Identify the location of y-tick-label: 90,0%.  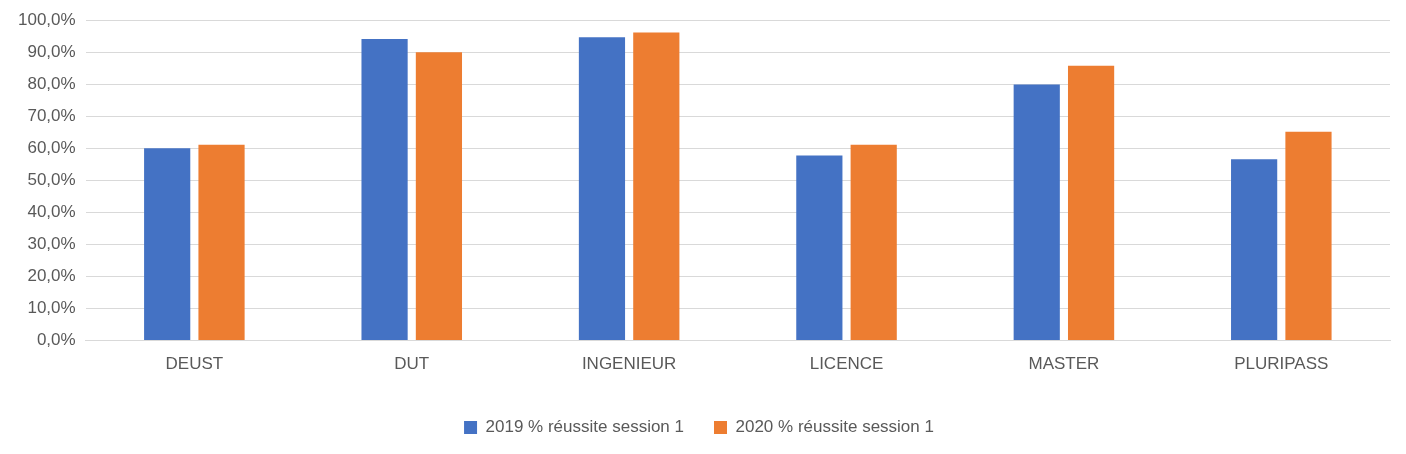
(51, 51).